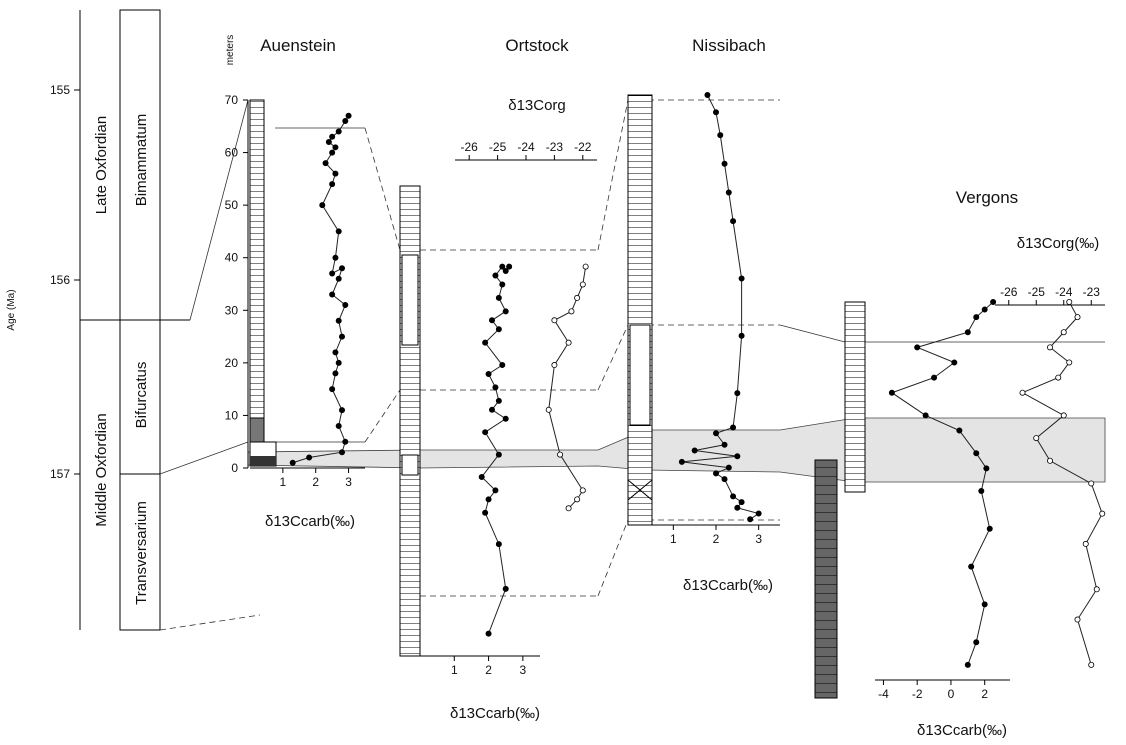 This screenshot has height=745, width=1126. Describe the element at coordinates (673, 539) in the screenshot. I see `x-tick-label: 1` at that location.